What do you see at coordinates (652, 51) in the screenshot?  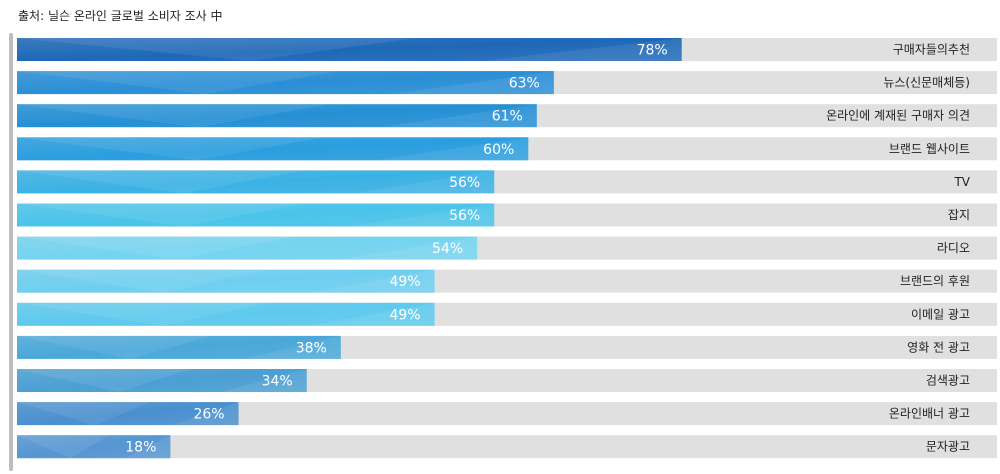 I see `value-label: 78%` at bounding box center [652, 51].